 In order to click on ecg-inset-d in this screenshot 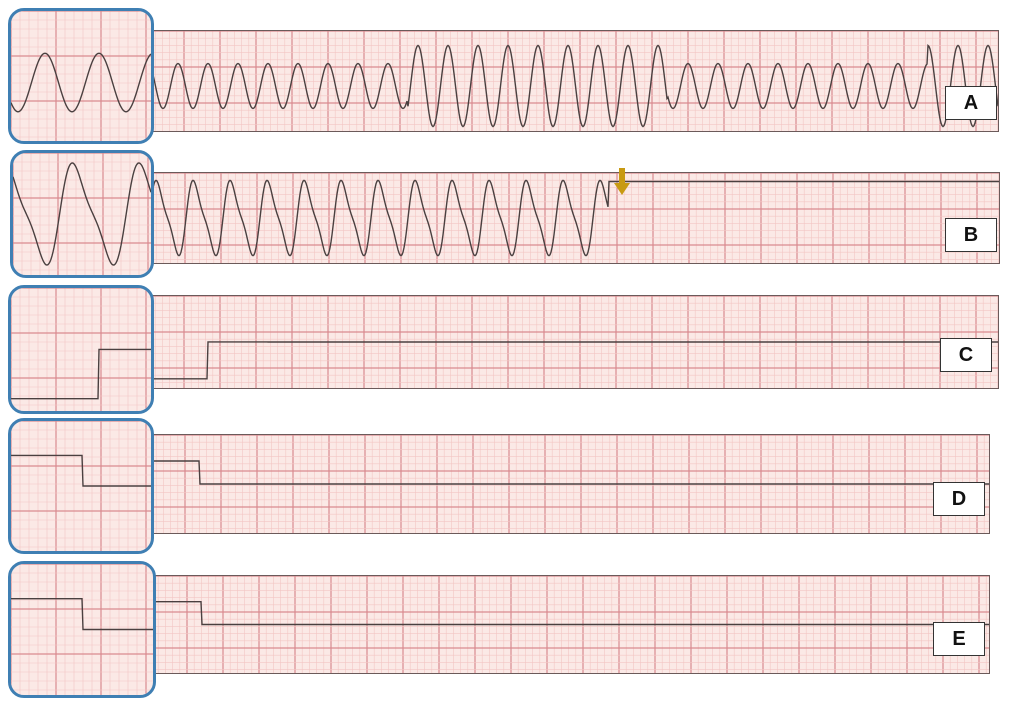, I will do `click(81, 486)`.